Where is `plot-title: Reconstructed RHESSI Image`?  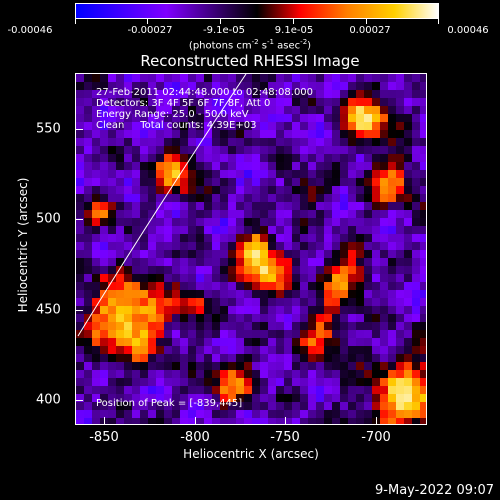
plot-title: Reconstructed RHESSI Image is located at coordinates (250, 61).